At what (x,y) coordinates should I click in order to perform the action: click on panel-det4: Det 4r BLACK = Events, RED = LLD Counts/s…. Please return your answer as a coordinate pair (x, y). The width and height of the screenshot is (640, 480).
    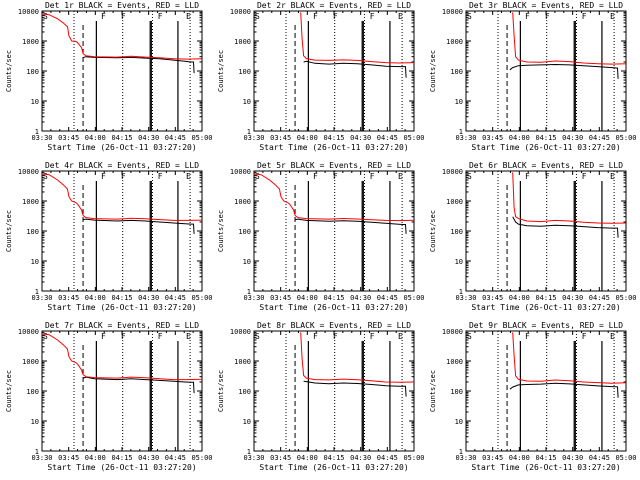
    Looking at the image, I should click on (109, 236).